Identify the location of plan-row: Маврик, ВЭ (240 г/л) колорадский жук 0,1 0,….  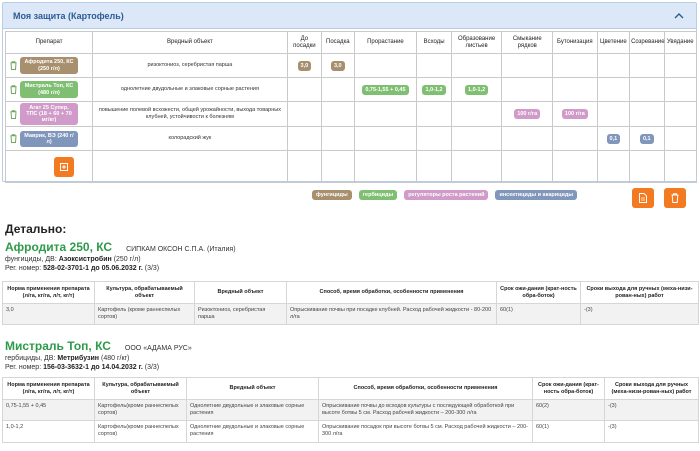
(351, 139).